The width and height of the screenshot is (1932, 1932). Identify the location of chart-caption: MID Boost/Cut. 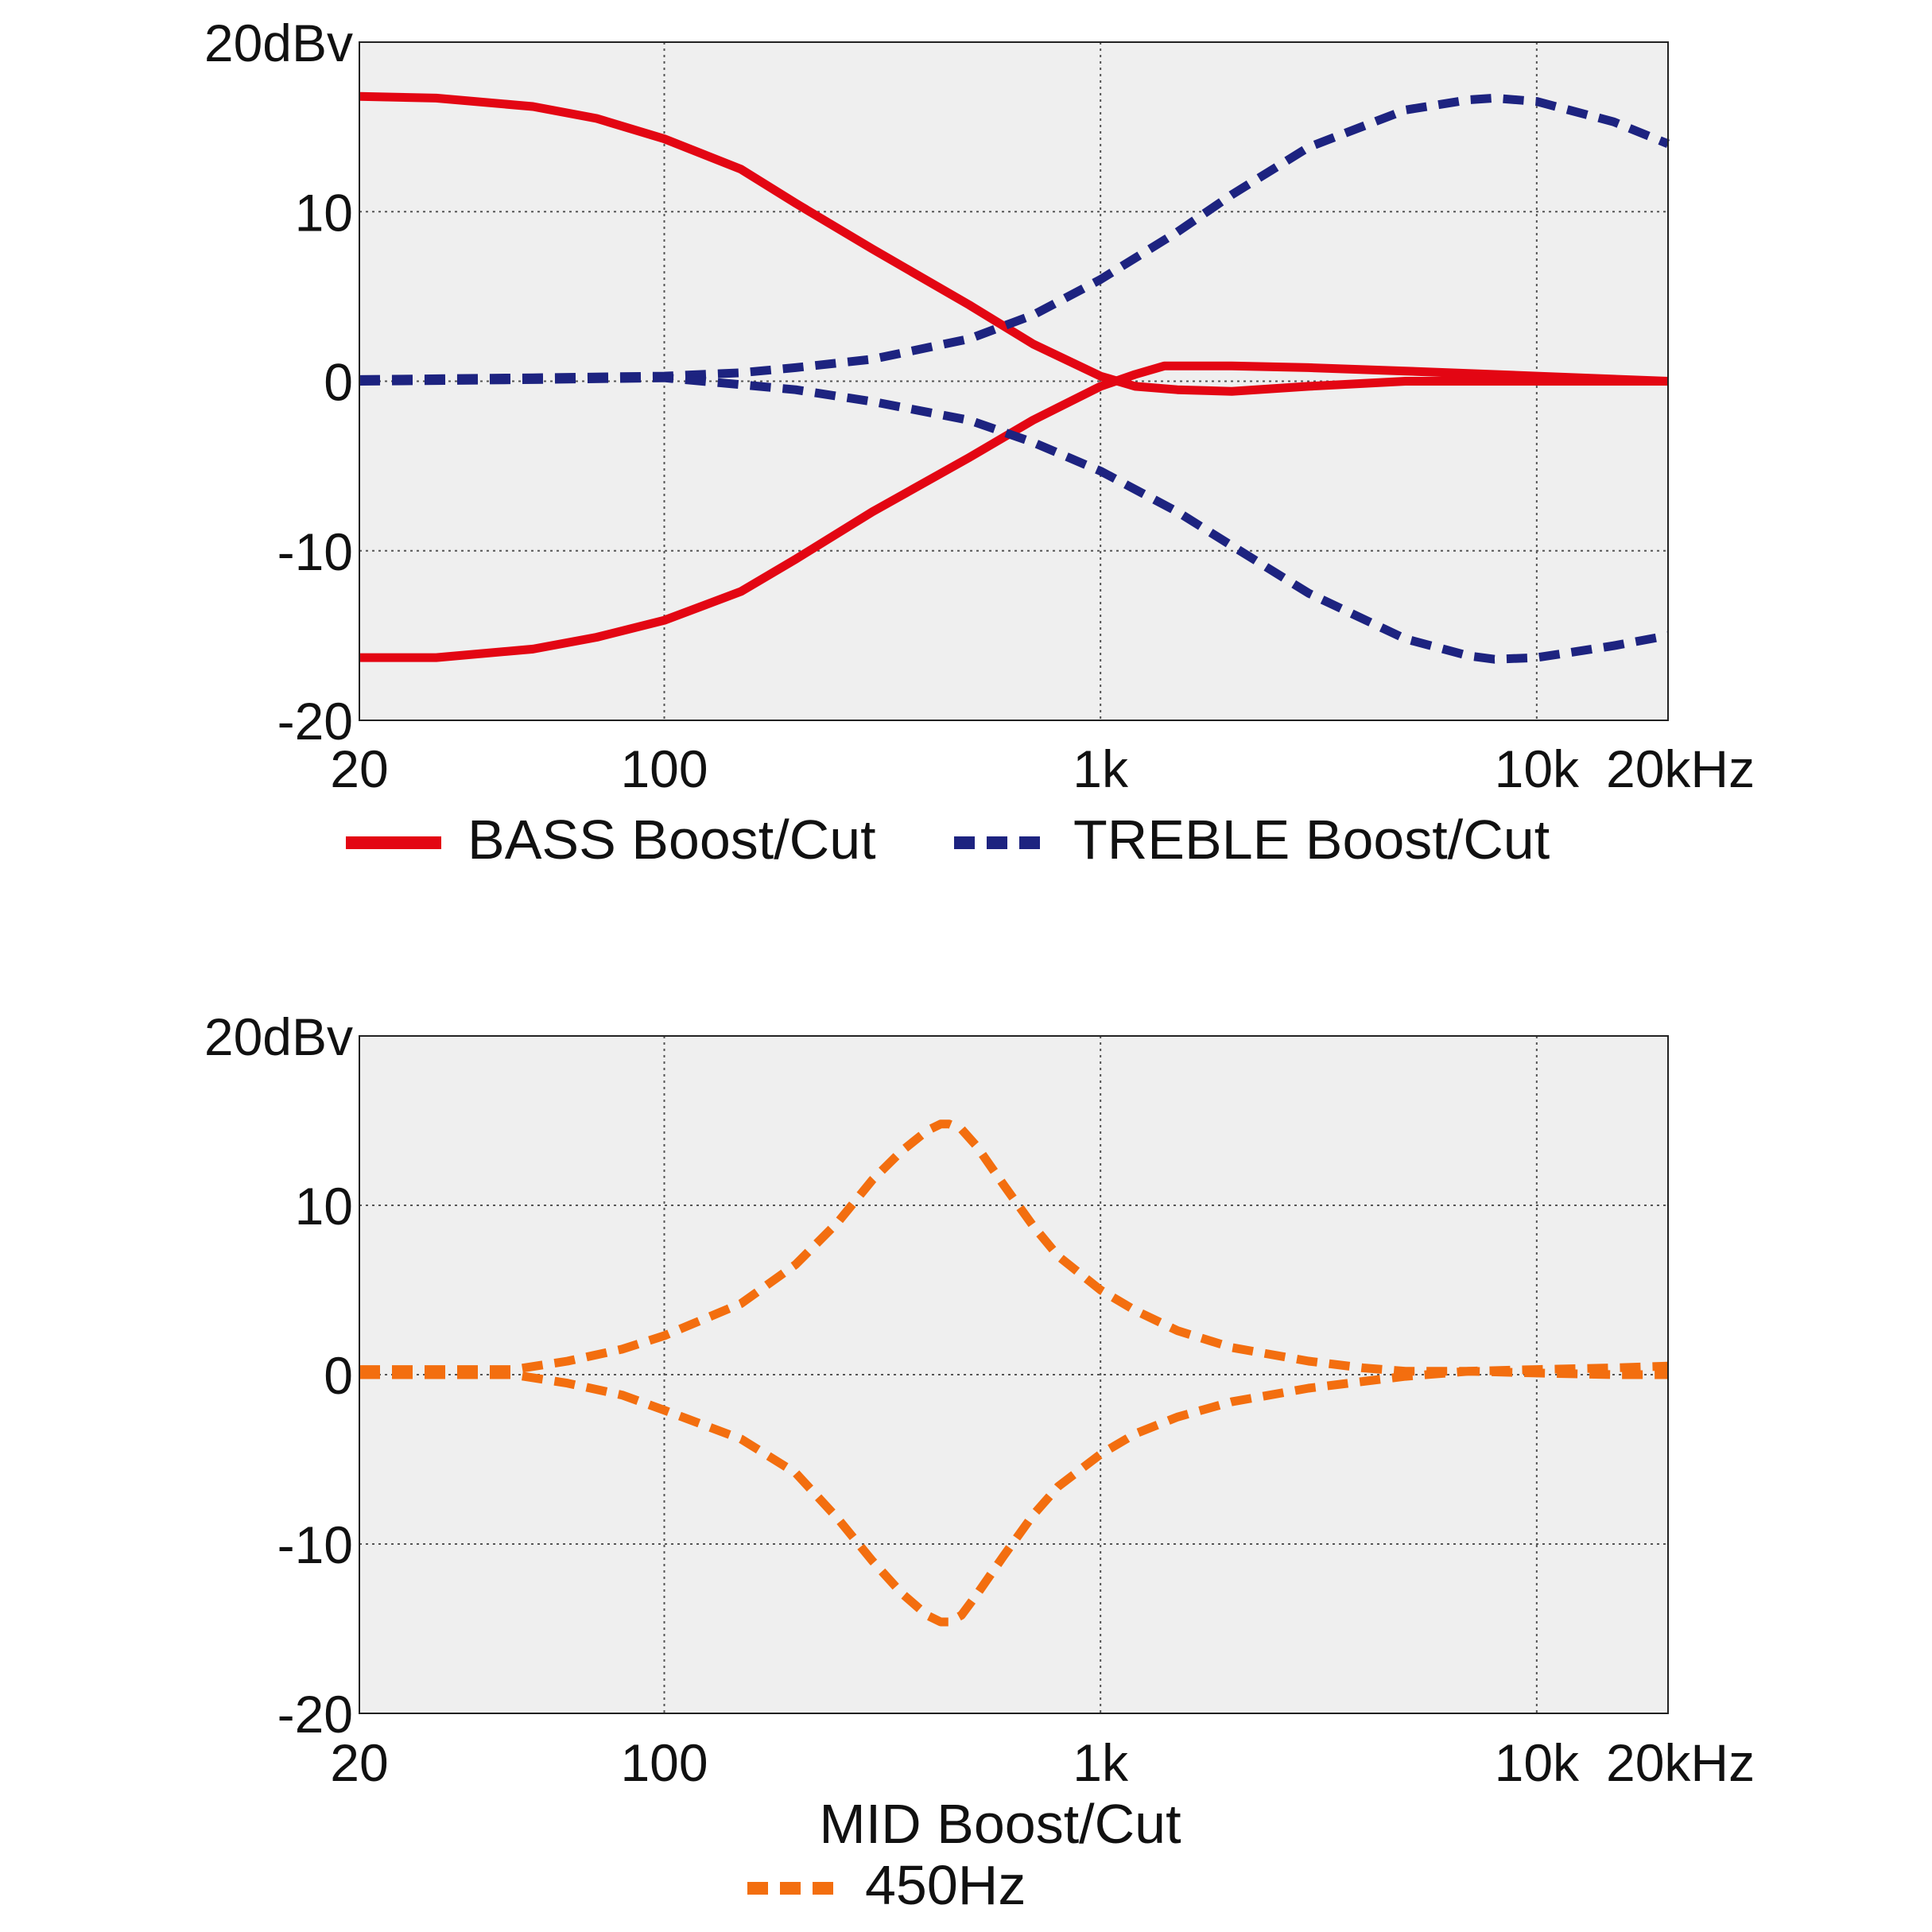
(1000, 1824).